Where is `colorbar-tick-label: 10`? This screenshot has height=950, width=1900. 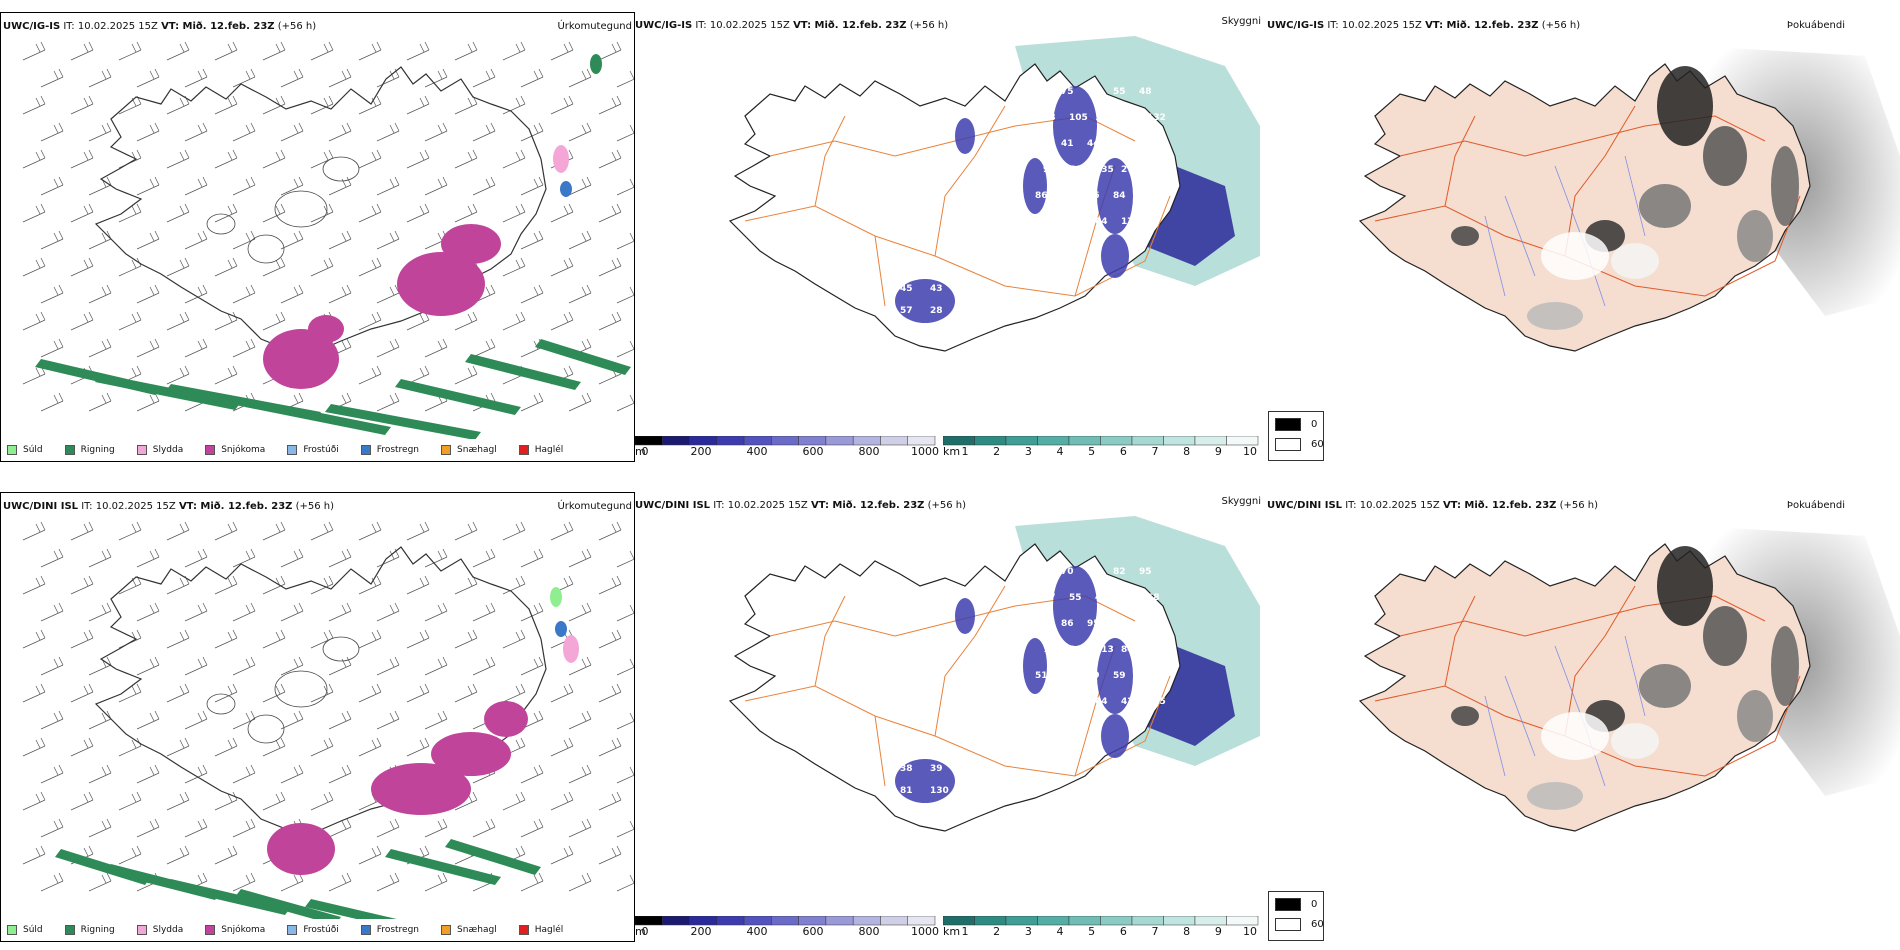 colorbar-tick-label: 10 is located at coordinates (1250, 451).